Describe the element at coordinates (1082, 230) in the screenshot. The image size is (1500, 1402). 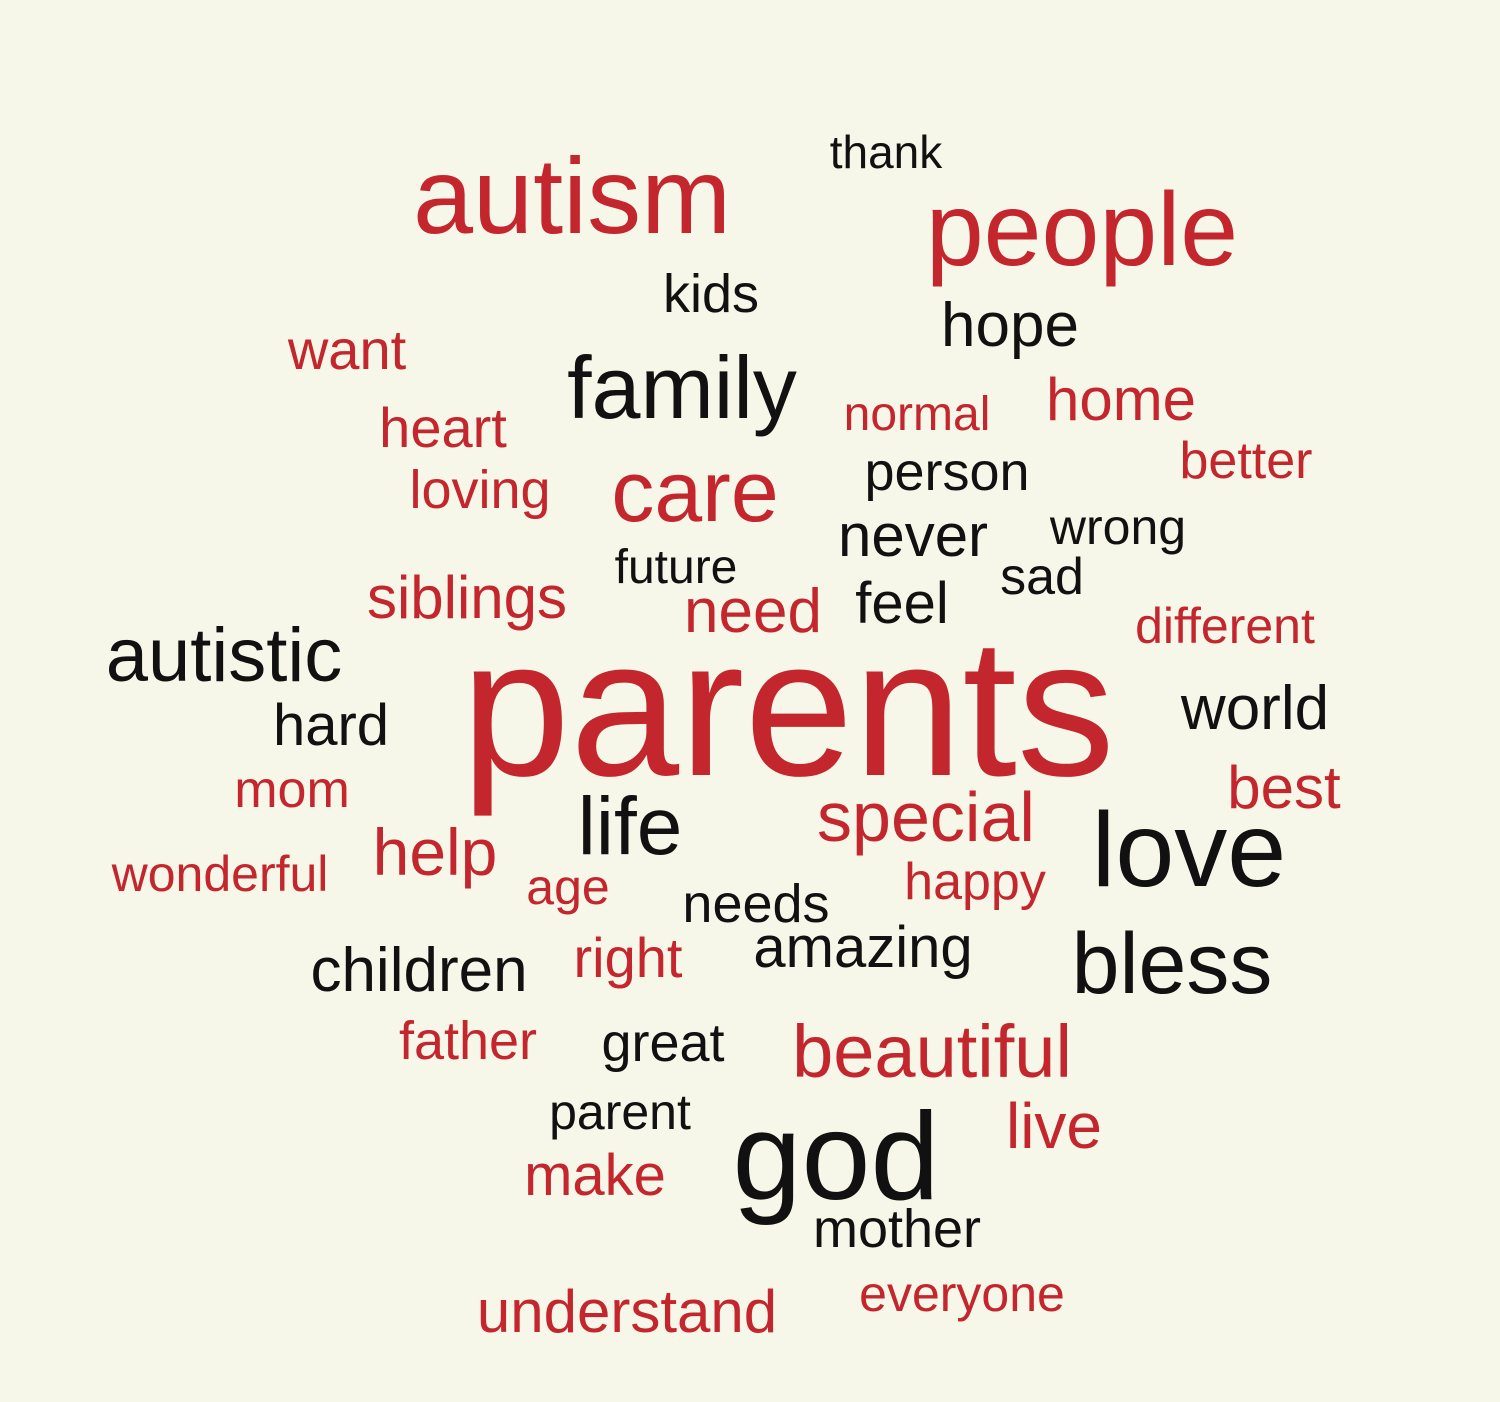
I see `word-people: people` at that location.